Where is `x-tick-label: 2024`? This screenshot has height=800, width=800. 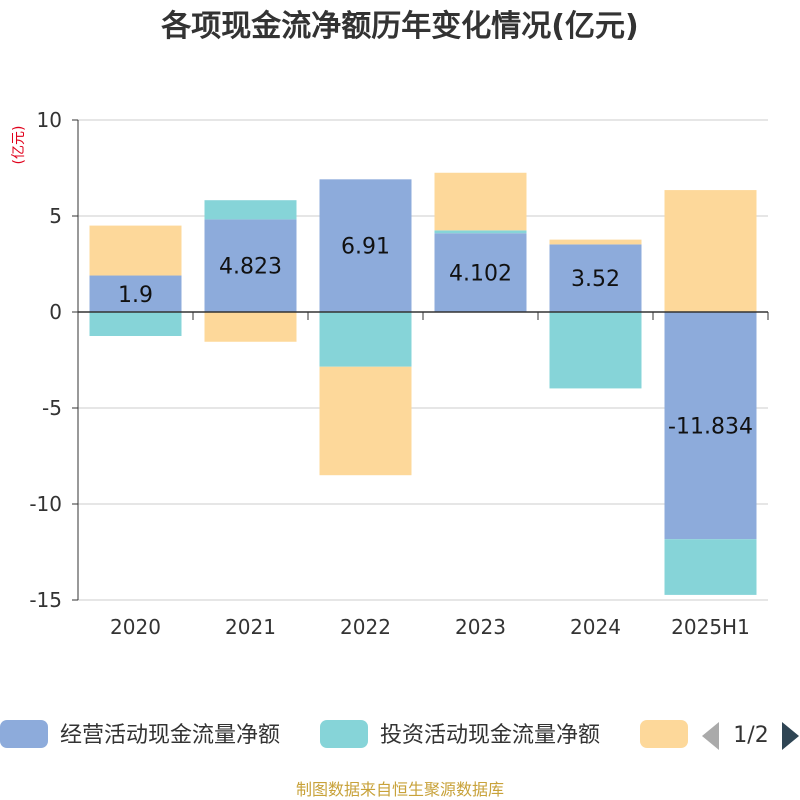 x-tick-label: 2024 is located at coordinates (595, 627).